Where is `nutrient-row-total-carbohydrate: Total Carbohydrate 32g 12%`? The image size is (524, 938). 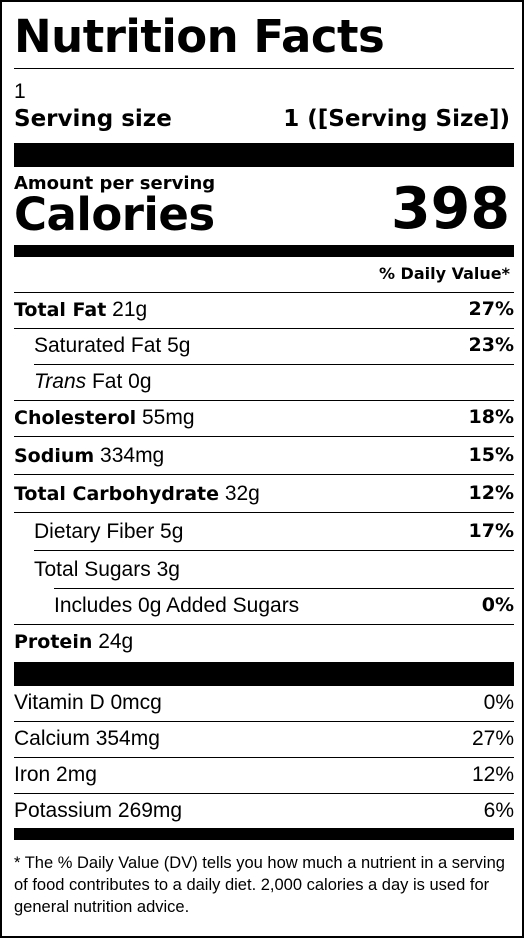
nutrient-row-total-carbohydrate: Total Carbohydrate 32g 12% is located at coordinates (264, 495).